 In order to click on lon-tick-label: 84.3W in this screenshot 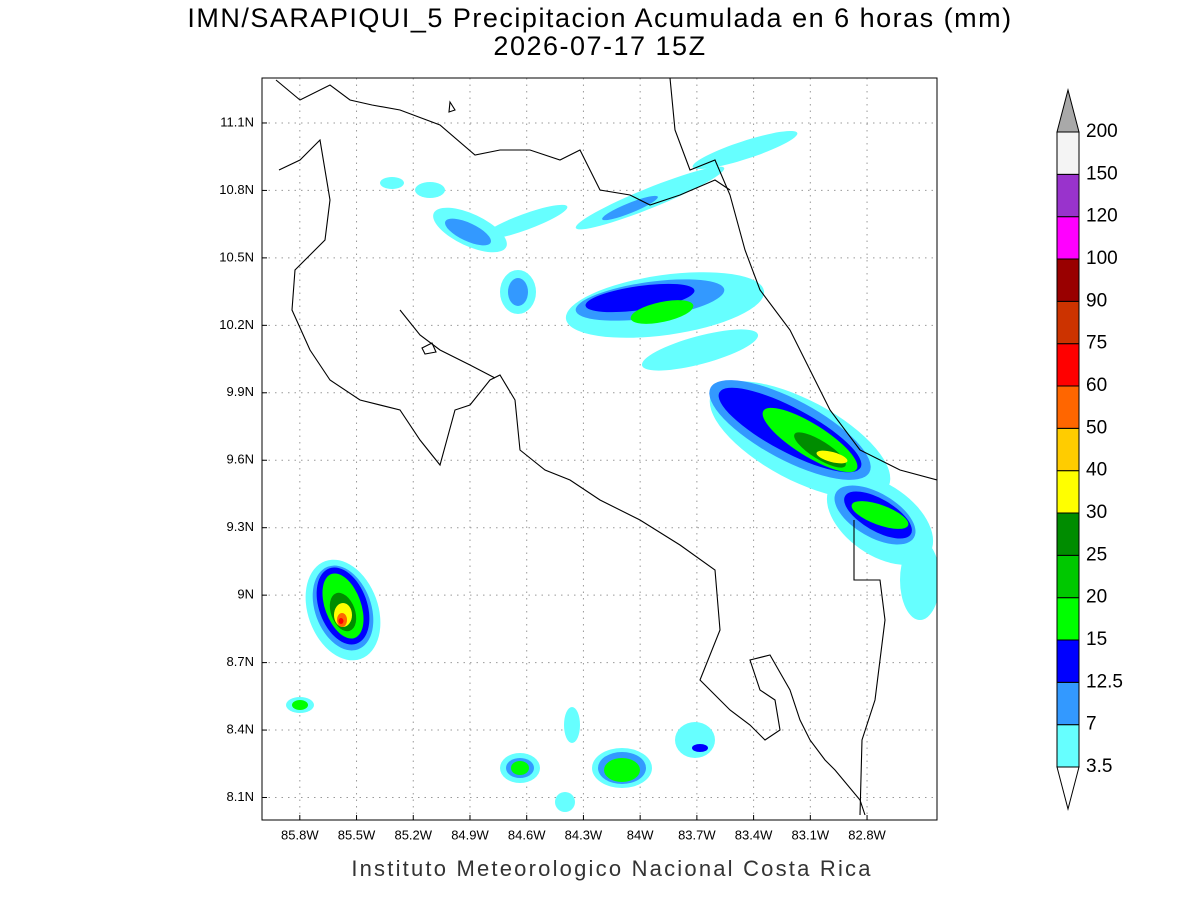, I will do `click(584, 834)`.